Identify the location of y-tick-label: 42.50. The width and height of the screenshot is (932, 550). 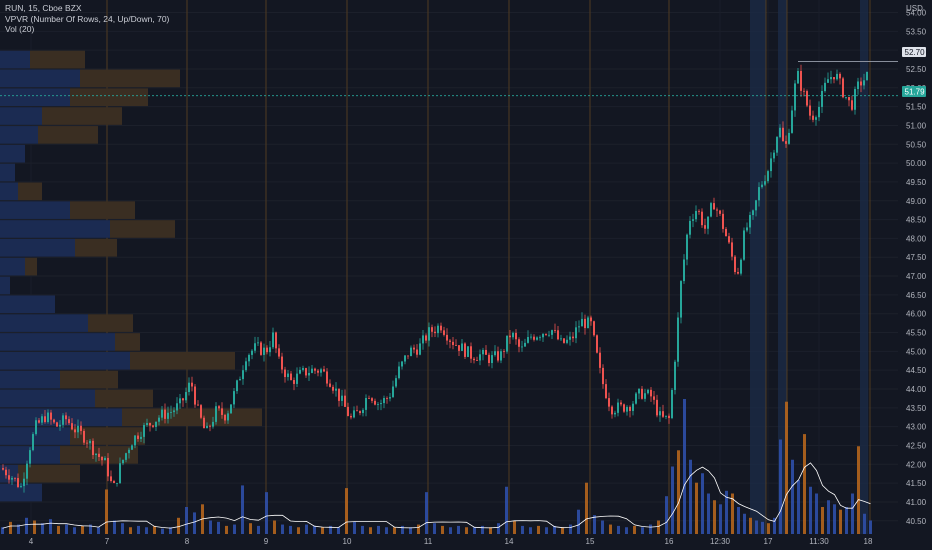
(916, 445).